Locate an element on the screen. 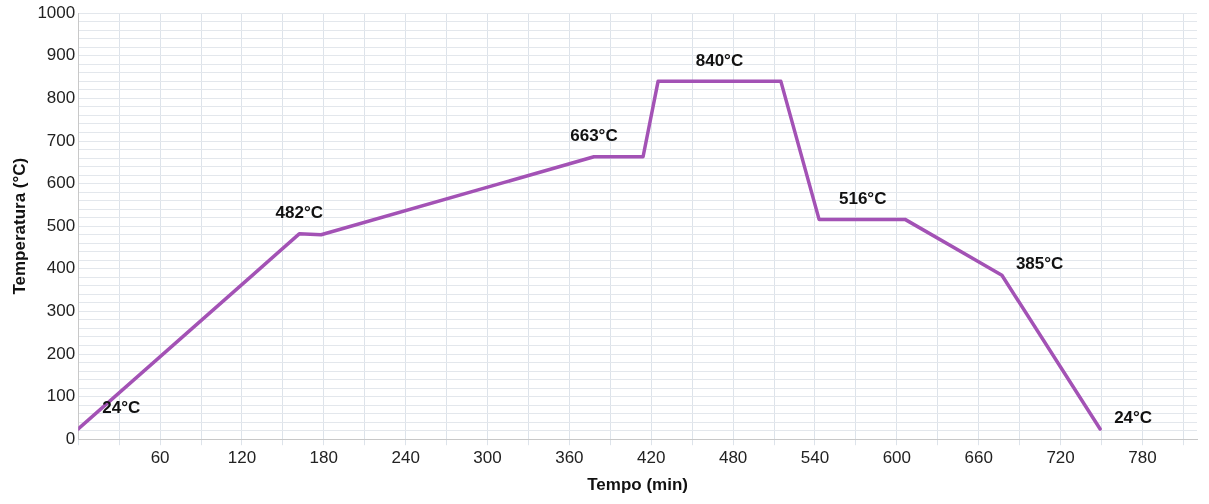  y-axis-title: Temperatura (°C) is located at coordinates (19, 226).